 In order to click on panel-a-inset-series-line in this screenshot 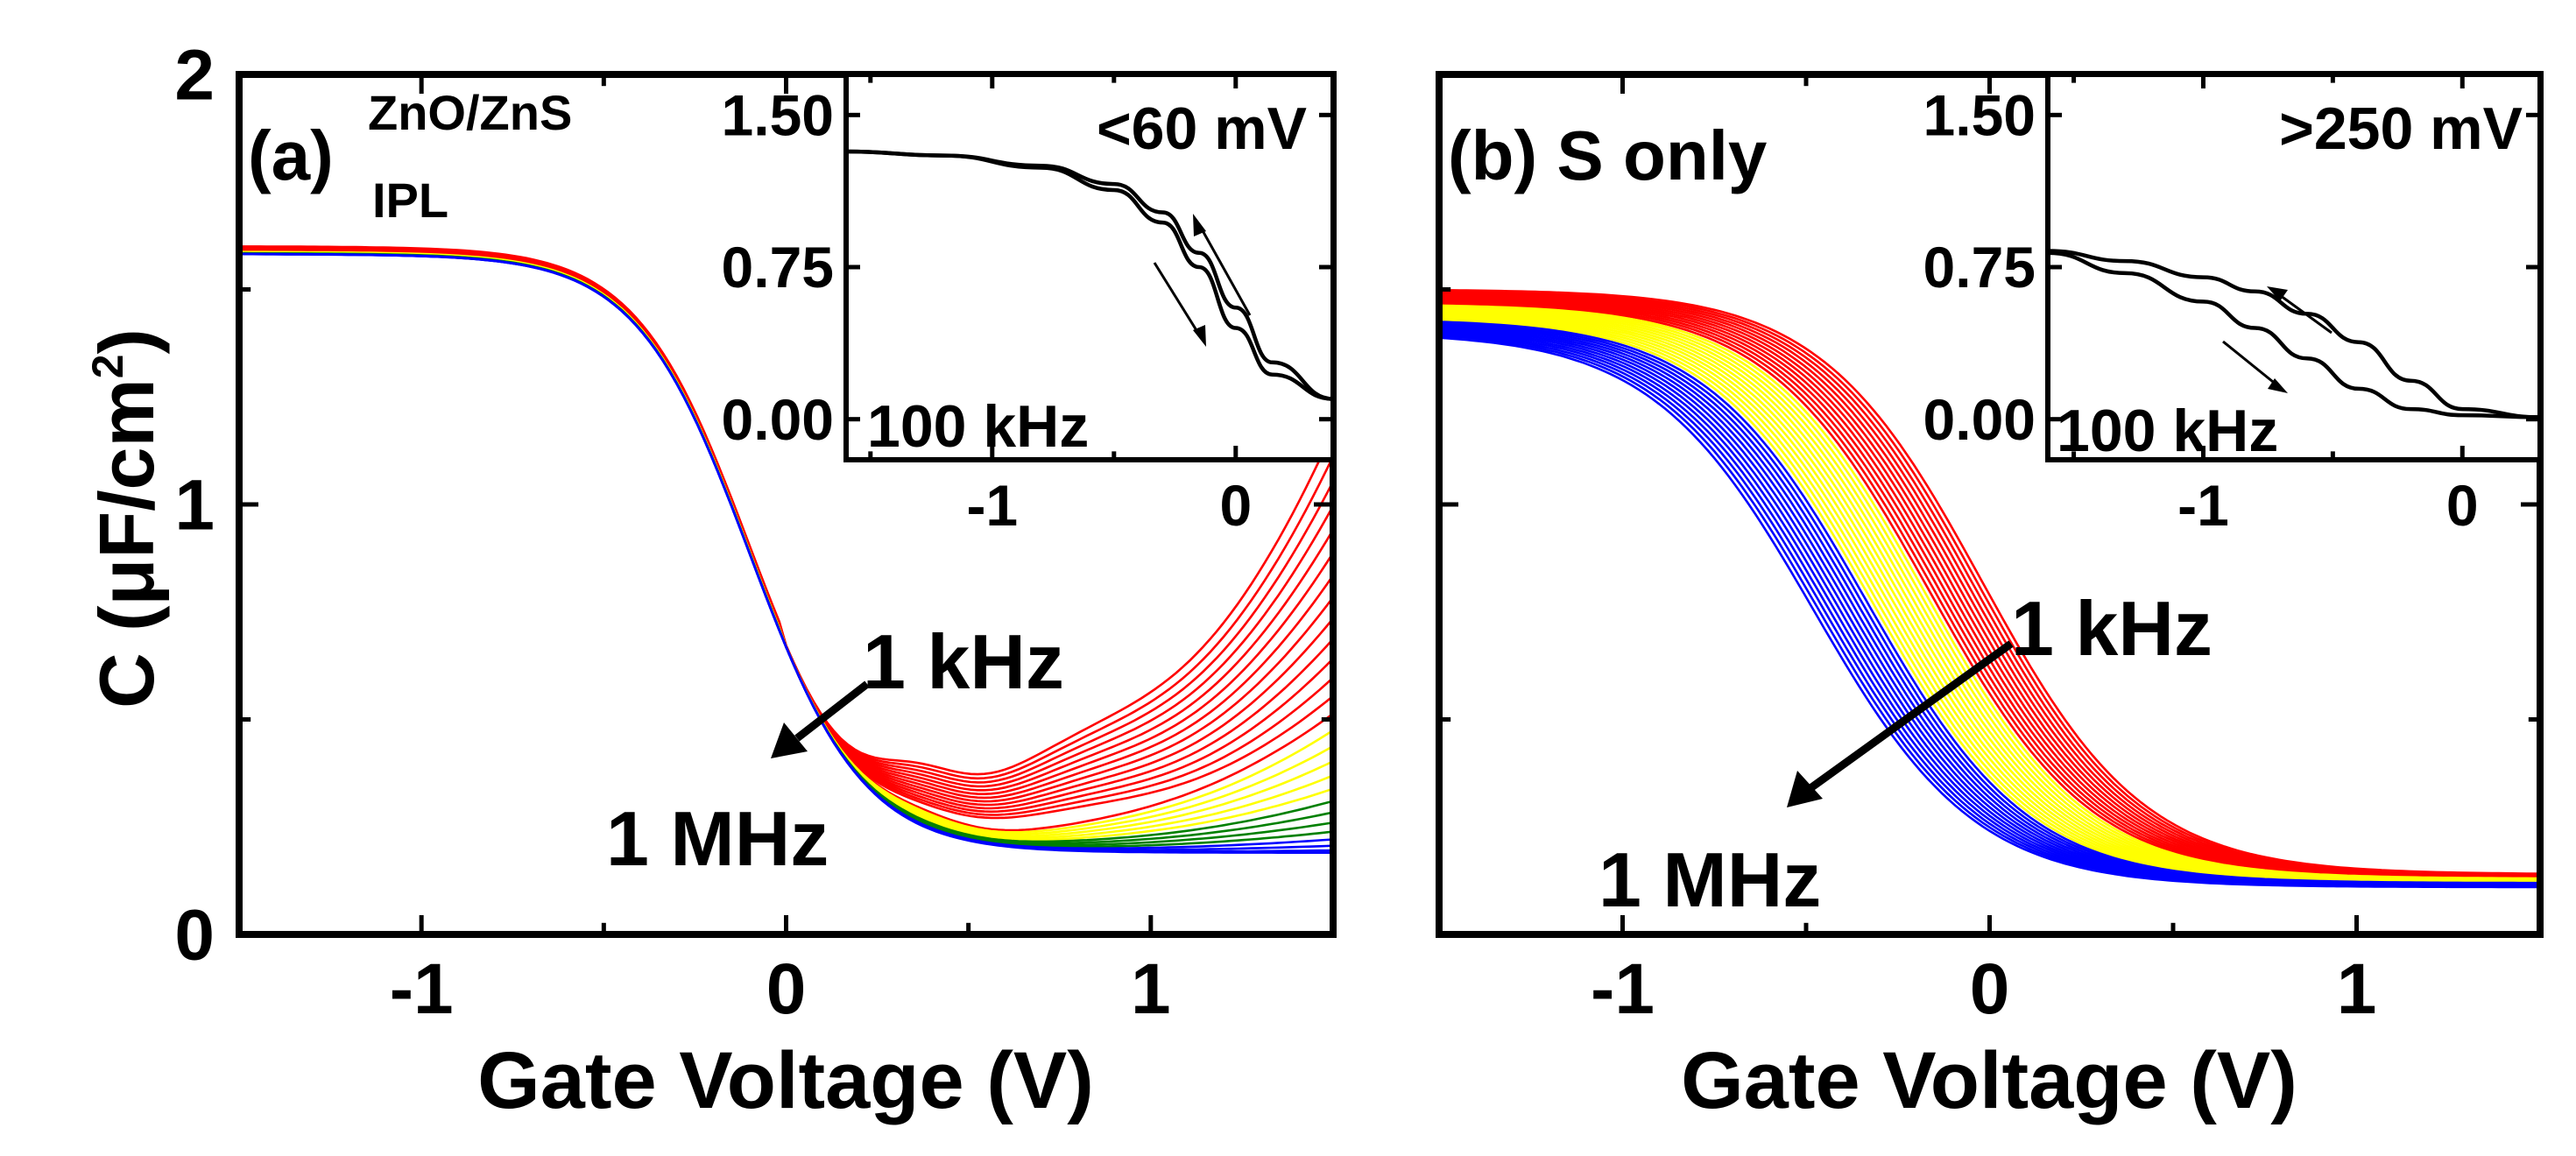, I will do `click(1089, 275)`.